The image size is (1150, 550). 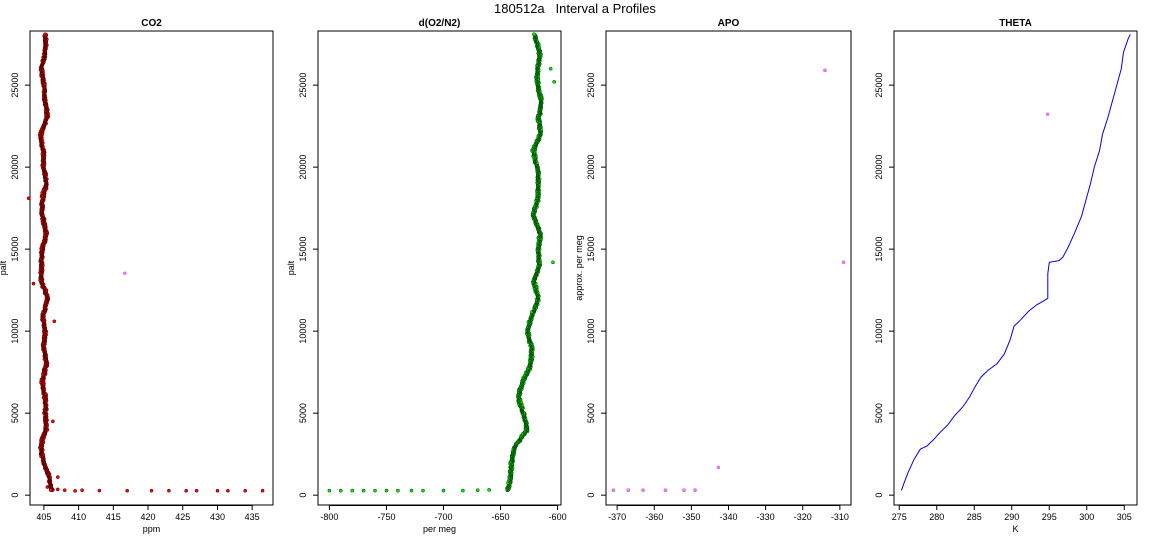 I want to click on panel-title: APO, so click(x=729, y=23).